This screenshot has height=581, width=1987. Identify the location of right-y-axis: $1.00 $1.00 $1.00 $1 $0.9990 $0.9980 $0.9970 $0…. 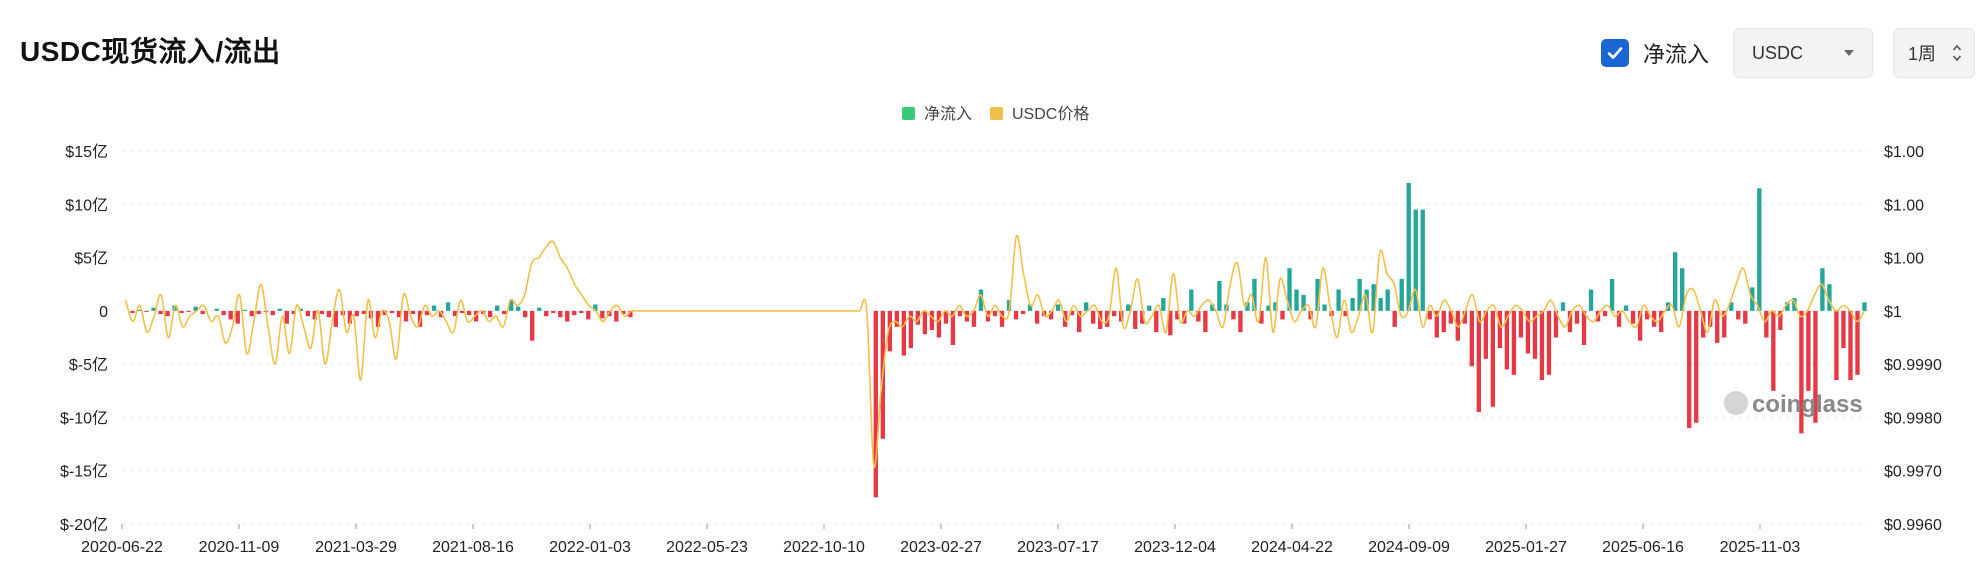
(1913, 339).